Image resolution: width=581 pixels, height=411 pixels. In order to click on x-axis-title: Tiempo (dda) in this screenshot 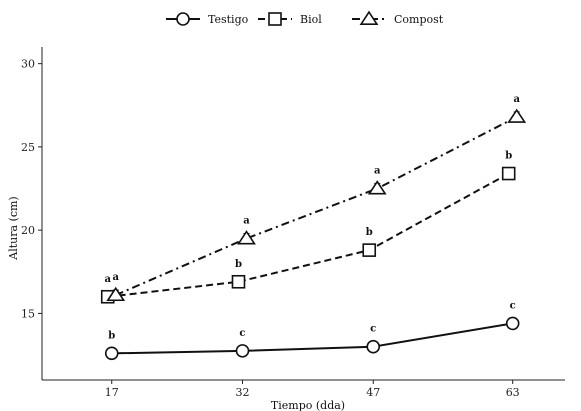, I will do `click(308, 405)`.